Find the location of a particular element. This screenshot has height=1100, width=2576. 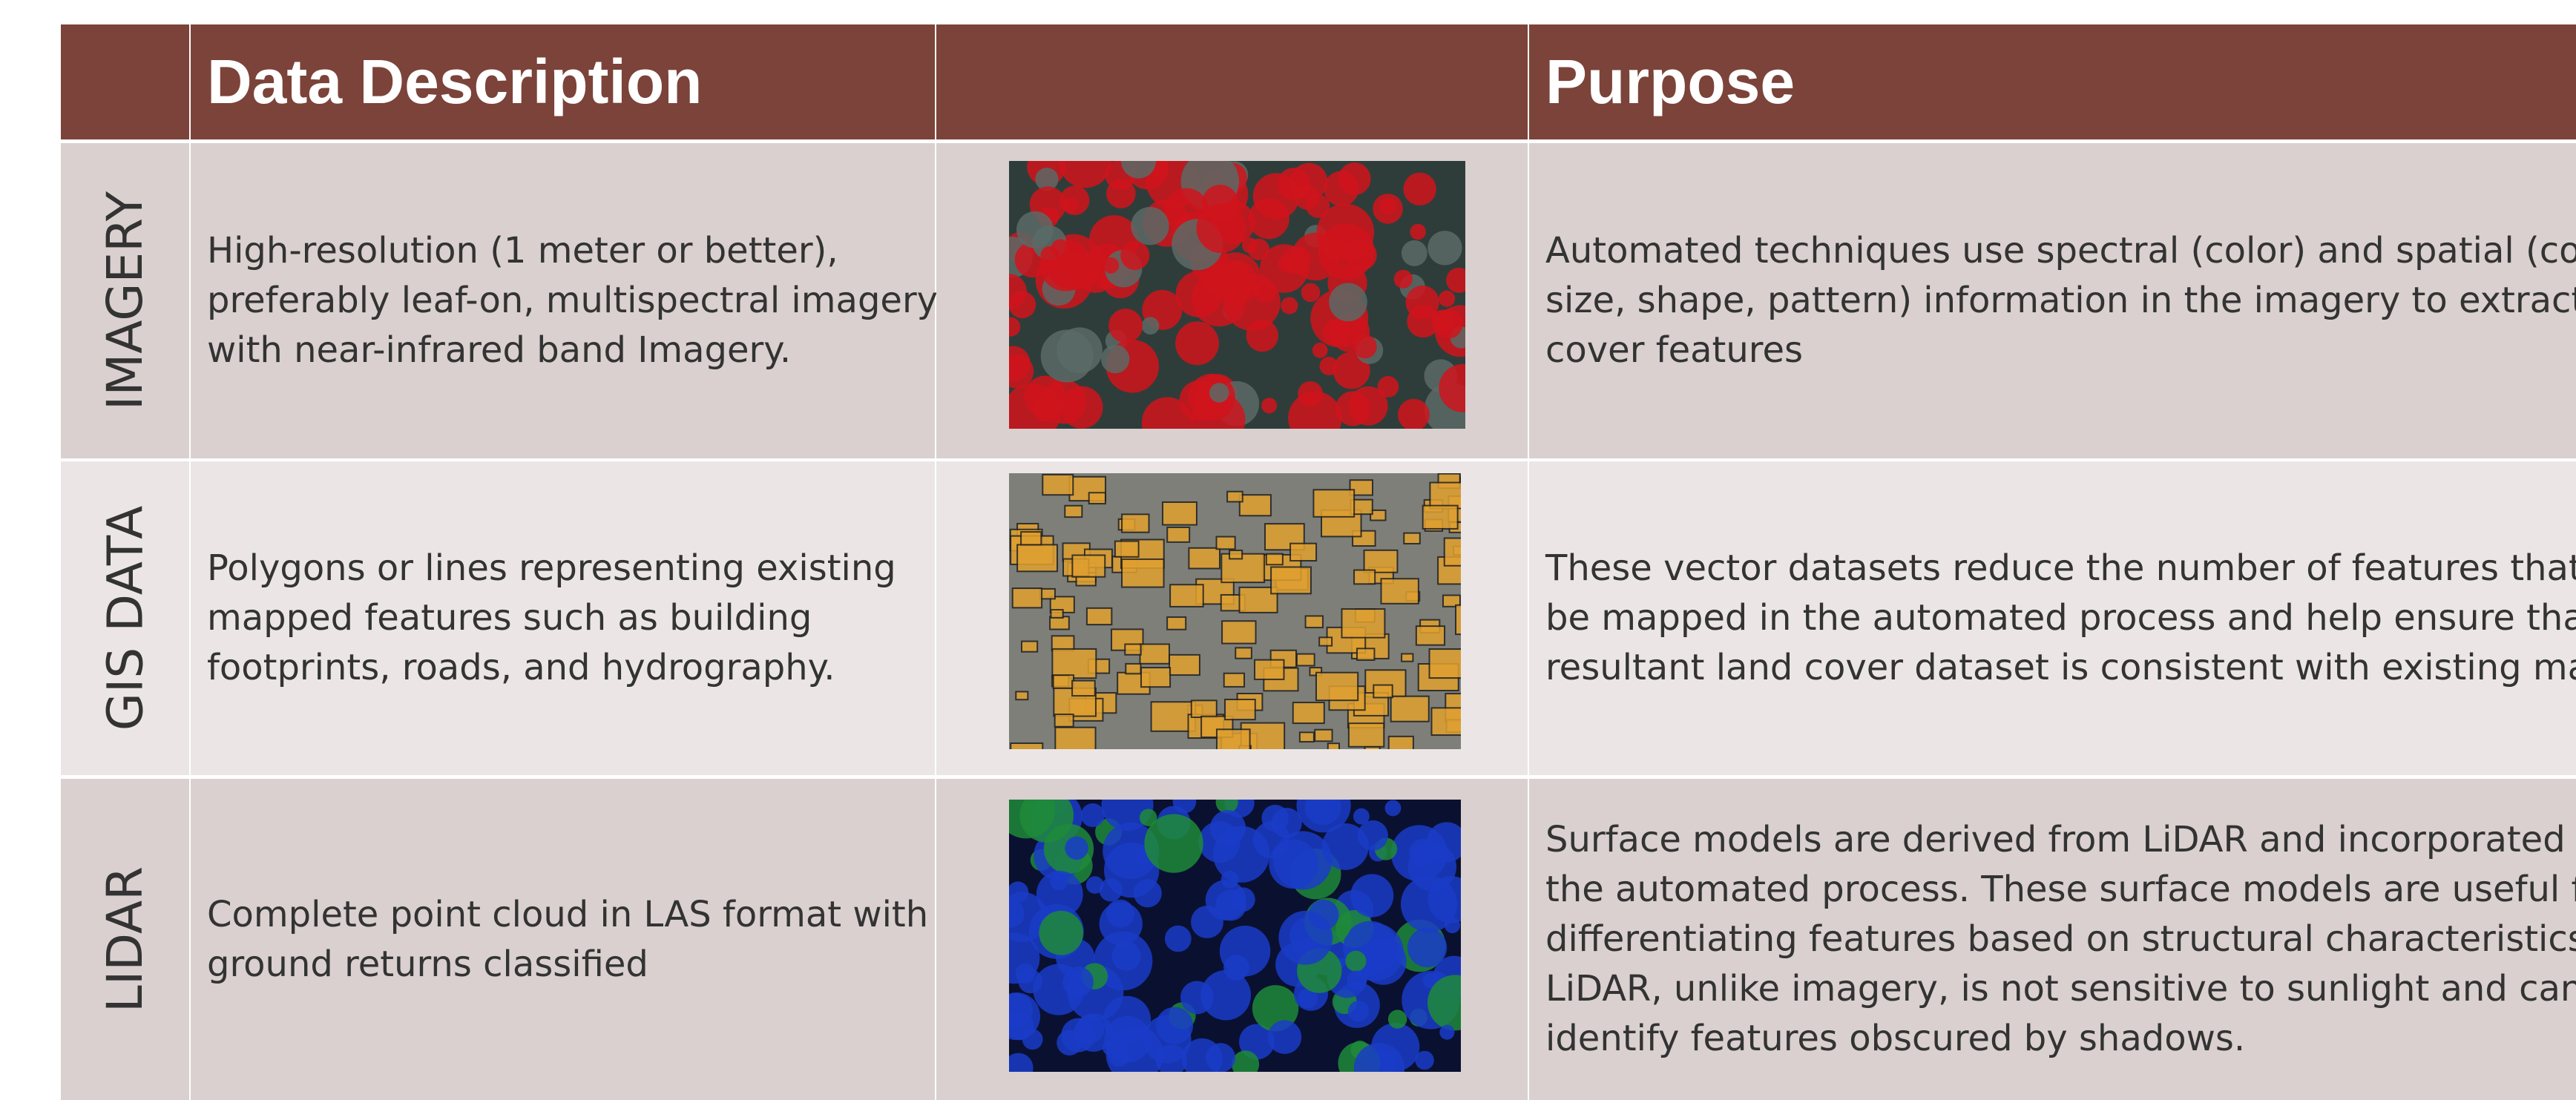

purpose-line: cover features is located at coordinates (1674, 350).